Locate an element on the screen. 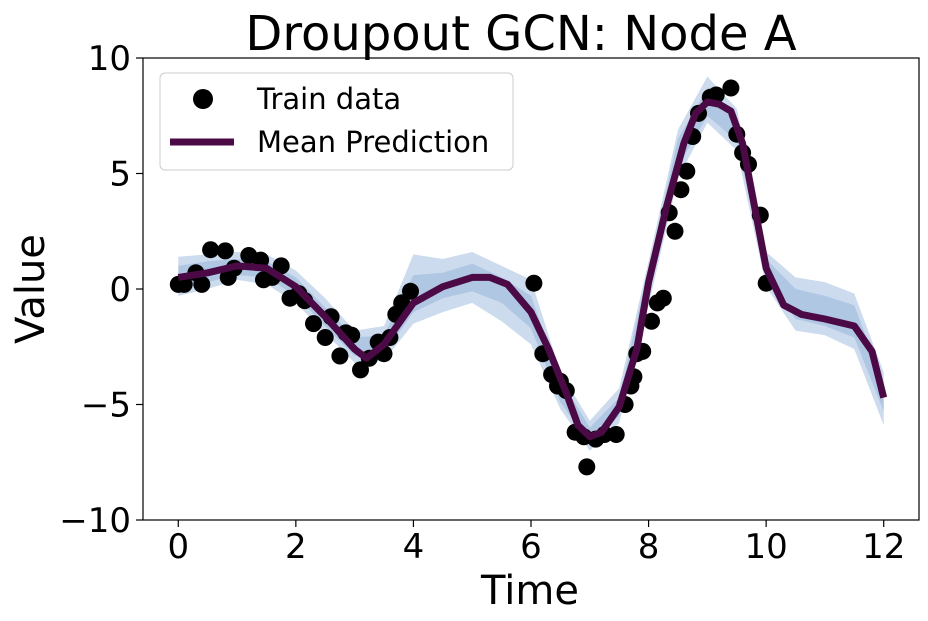 This screenshot has width=928, height=621. y-axis-ticks: −10 −5 0 5 10 is located at coordinates (101, 290).